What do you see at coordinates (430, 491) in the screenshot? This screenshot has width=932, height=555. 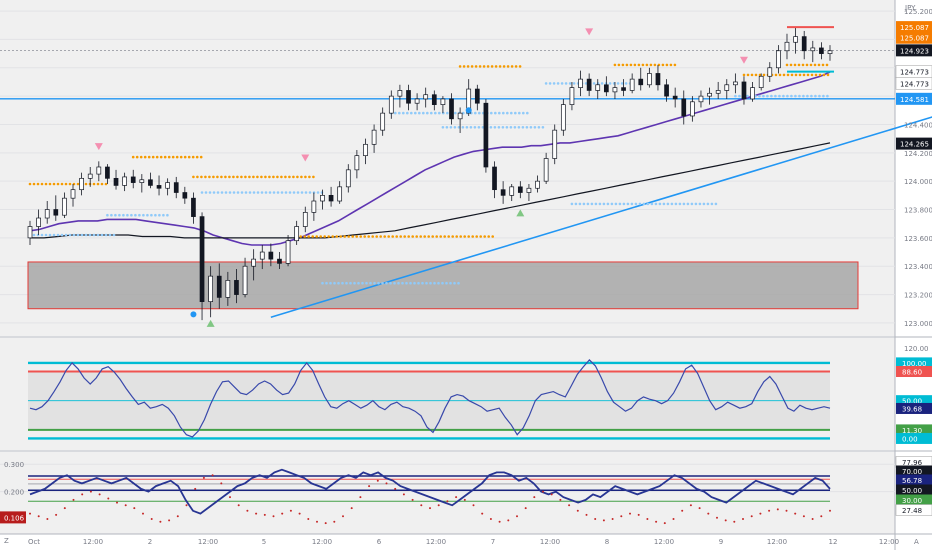 I see `momentum-line` at bounding box center [430, 491].